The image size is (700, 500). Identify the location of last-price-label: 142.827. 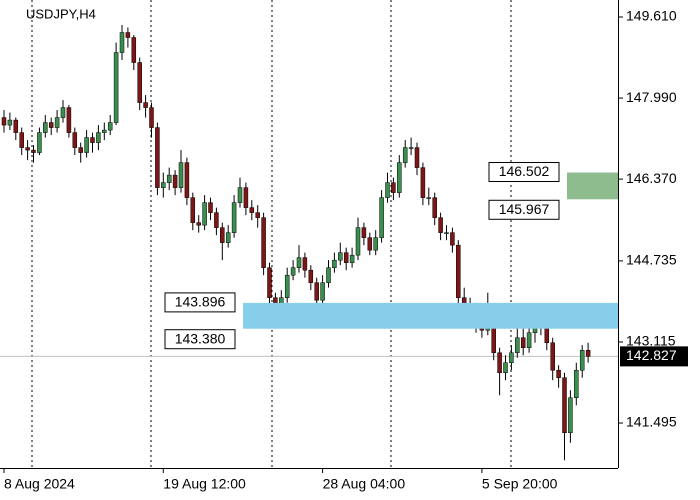
(651, 355).